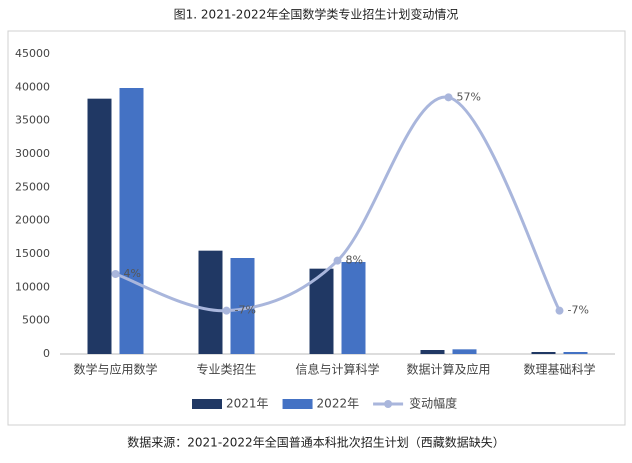  Describe the element at coordinates (32, 286) in the screenshot. I see `y-tick-label: 10000` at that location.